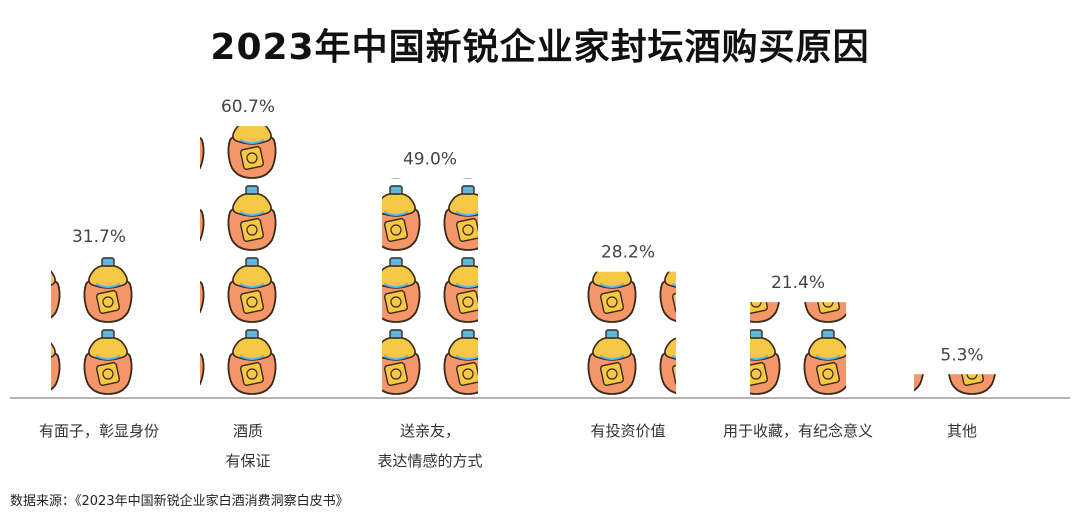 This screenshot has width=1080, height=518. I want to click on data-label: 60.7%, so click(248, 107).